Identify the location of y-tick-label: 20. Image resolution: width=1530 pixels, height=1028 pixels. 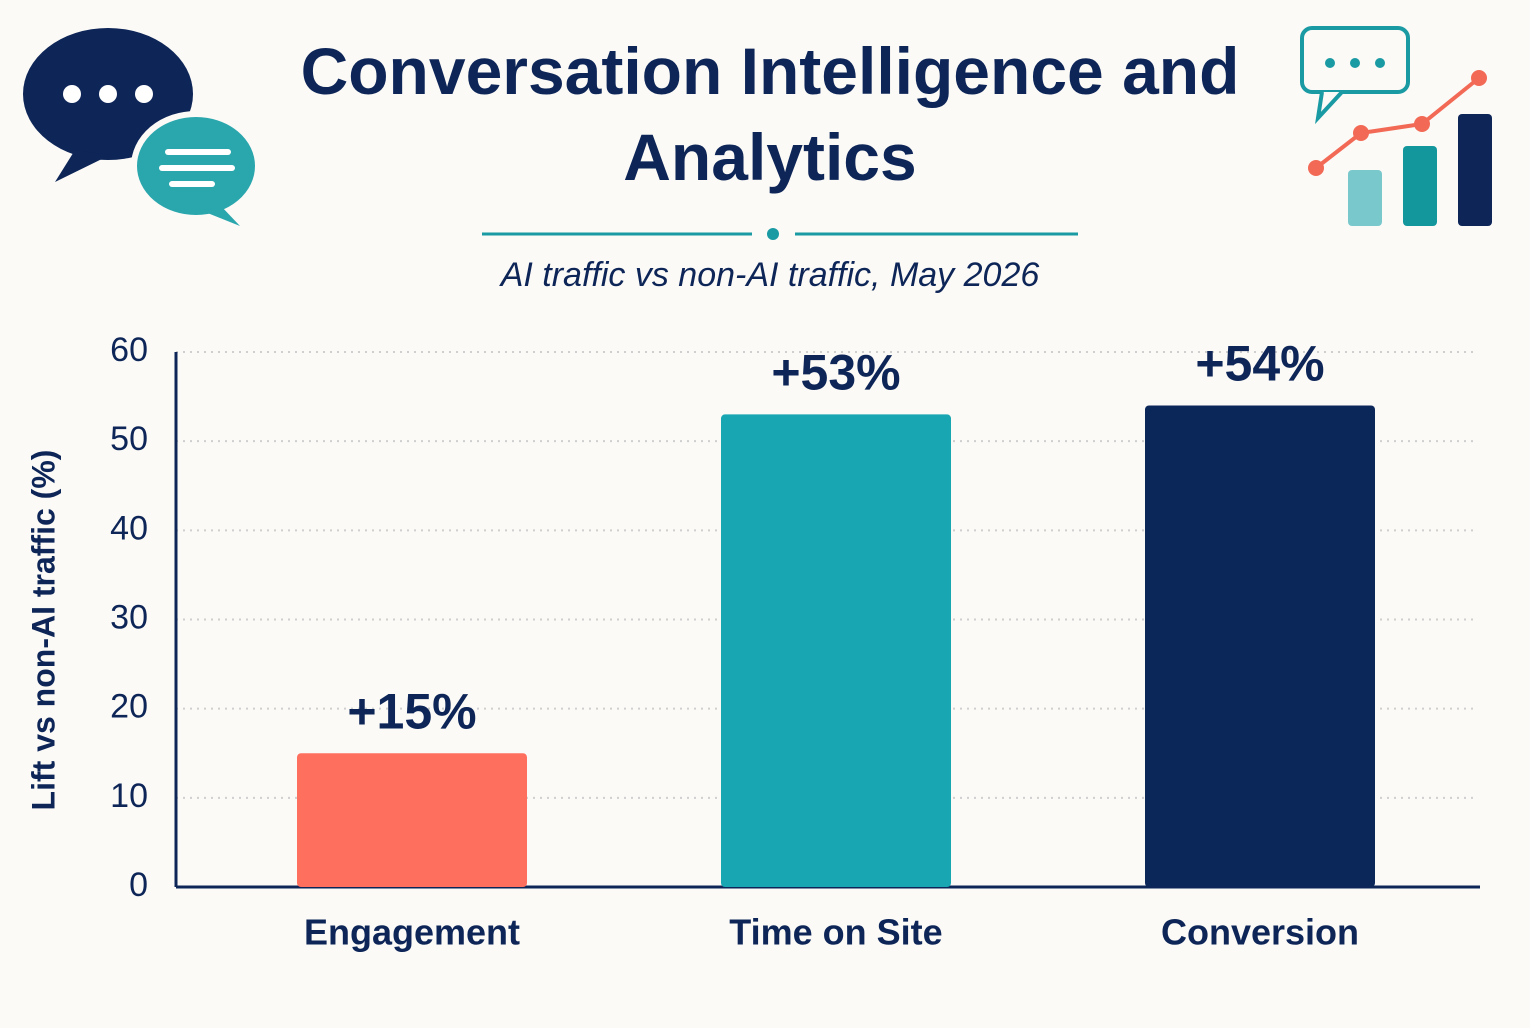
(129, 707).